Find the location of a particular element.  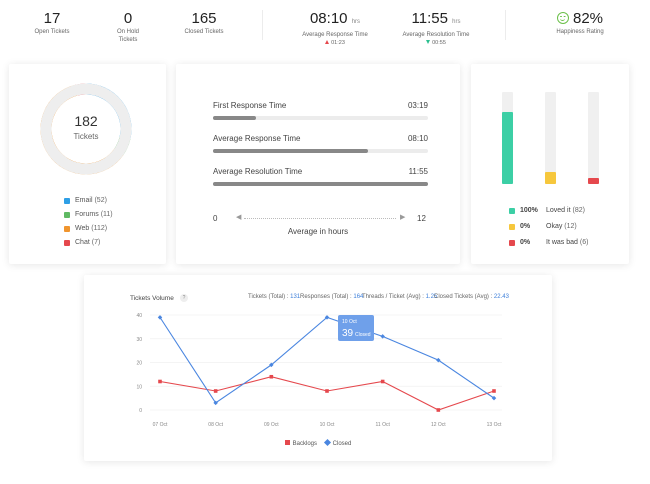

donut-total: 182 is located at coordinates (86, 121).